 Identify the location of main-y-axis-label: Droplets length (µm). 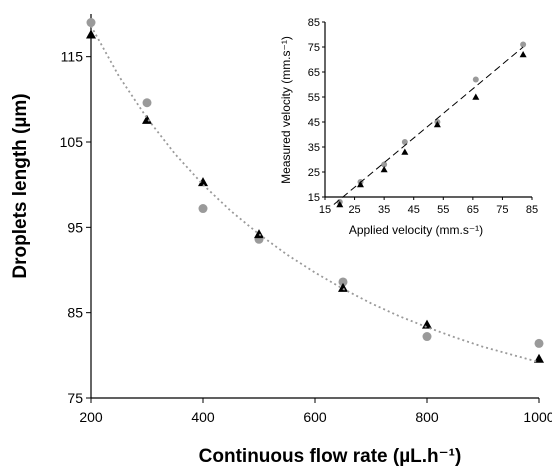
(20, 185).